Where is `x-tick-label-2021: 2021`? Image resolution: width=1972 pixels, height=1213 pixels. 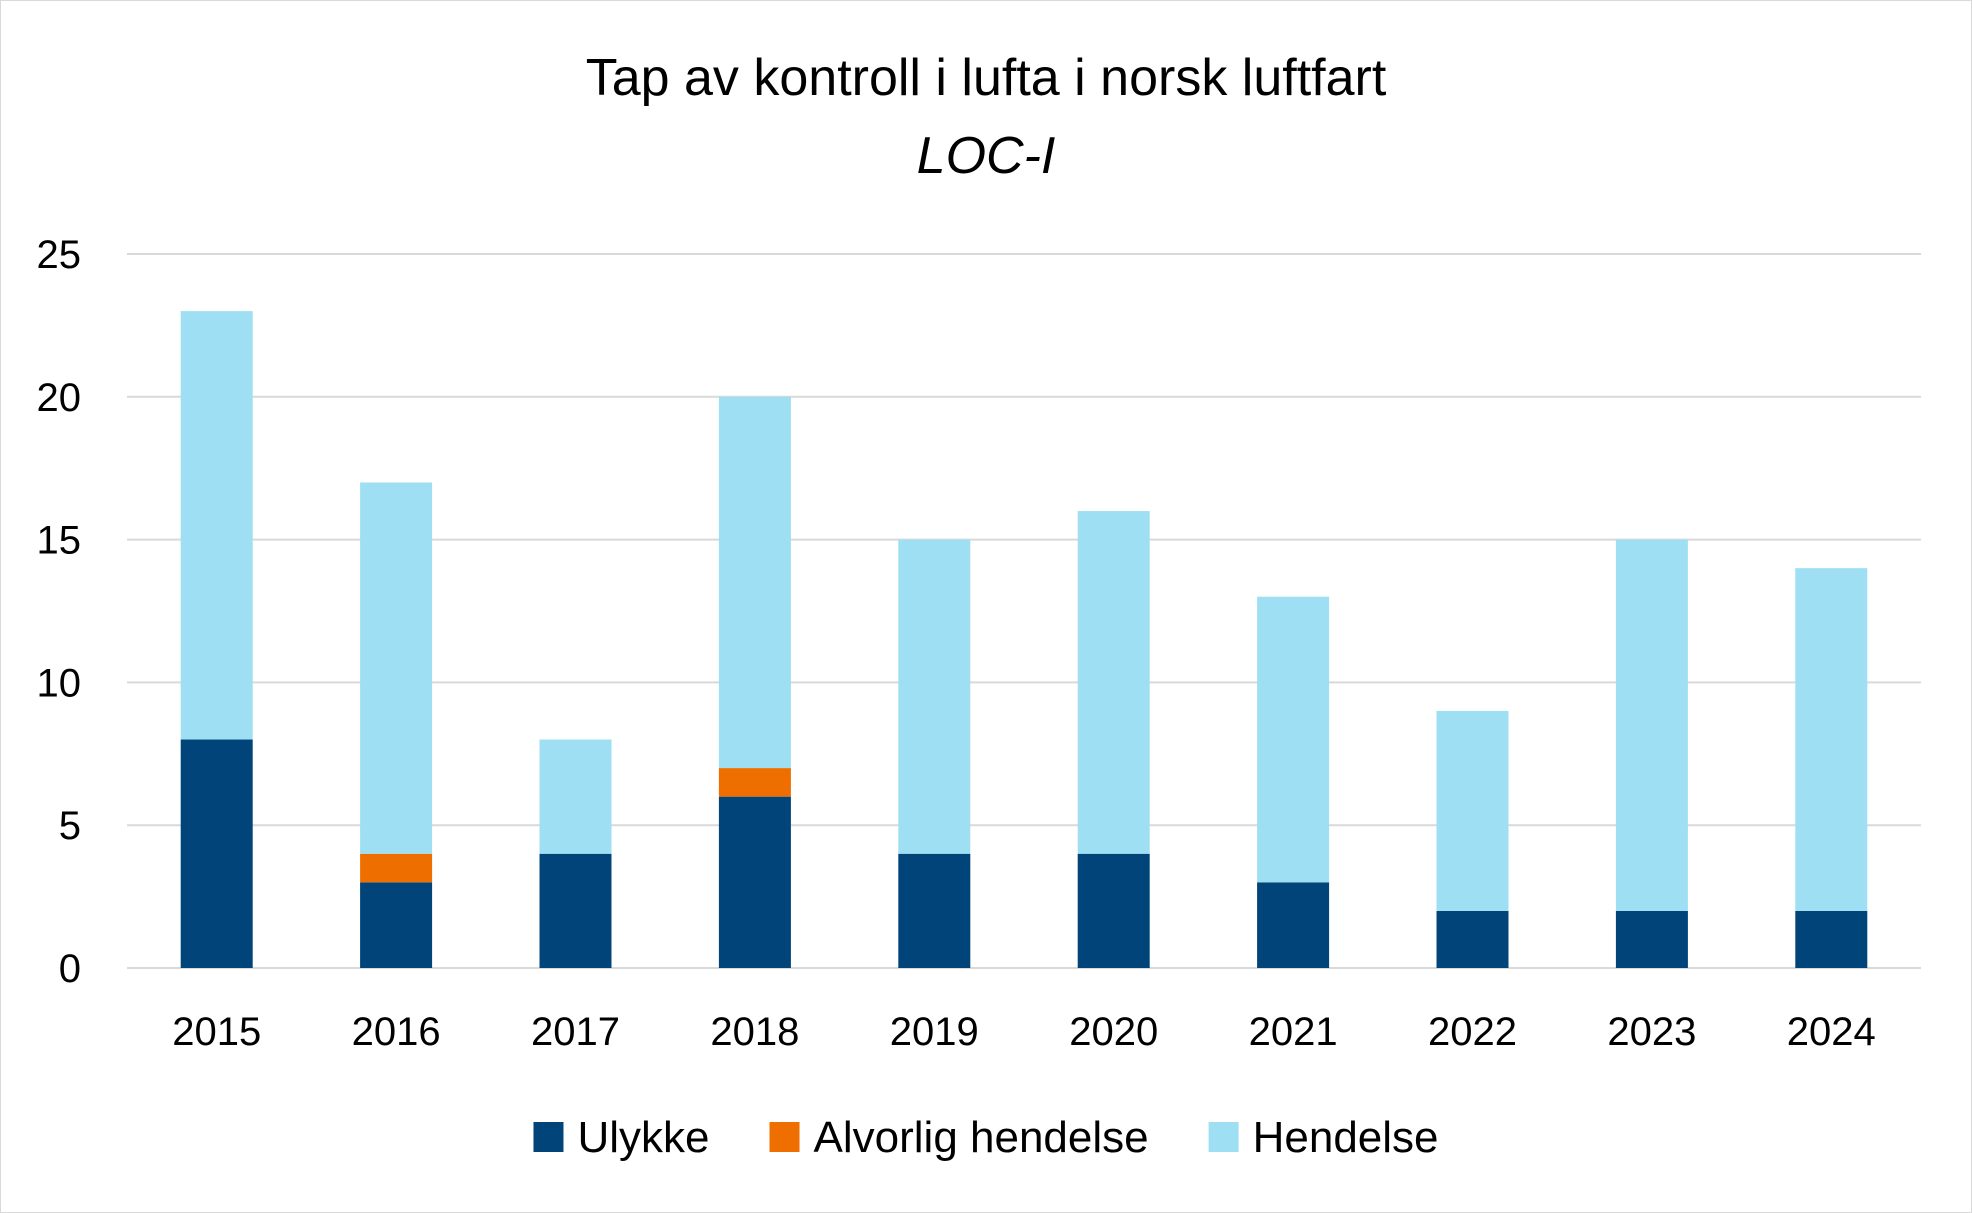
x-tick-label-2021: 2021 is located at coordinates (1293, 1032).